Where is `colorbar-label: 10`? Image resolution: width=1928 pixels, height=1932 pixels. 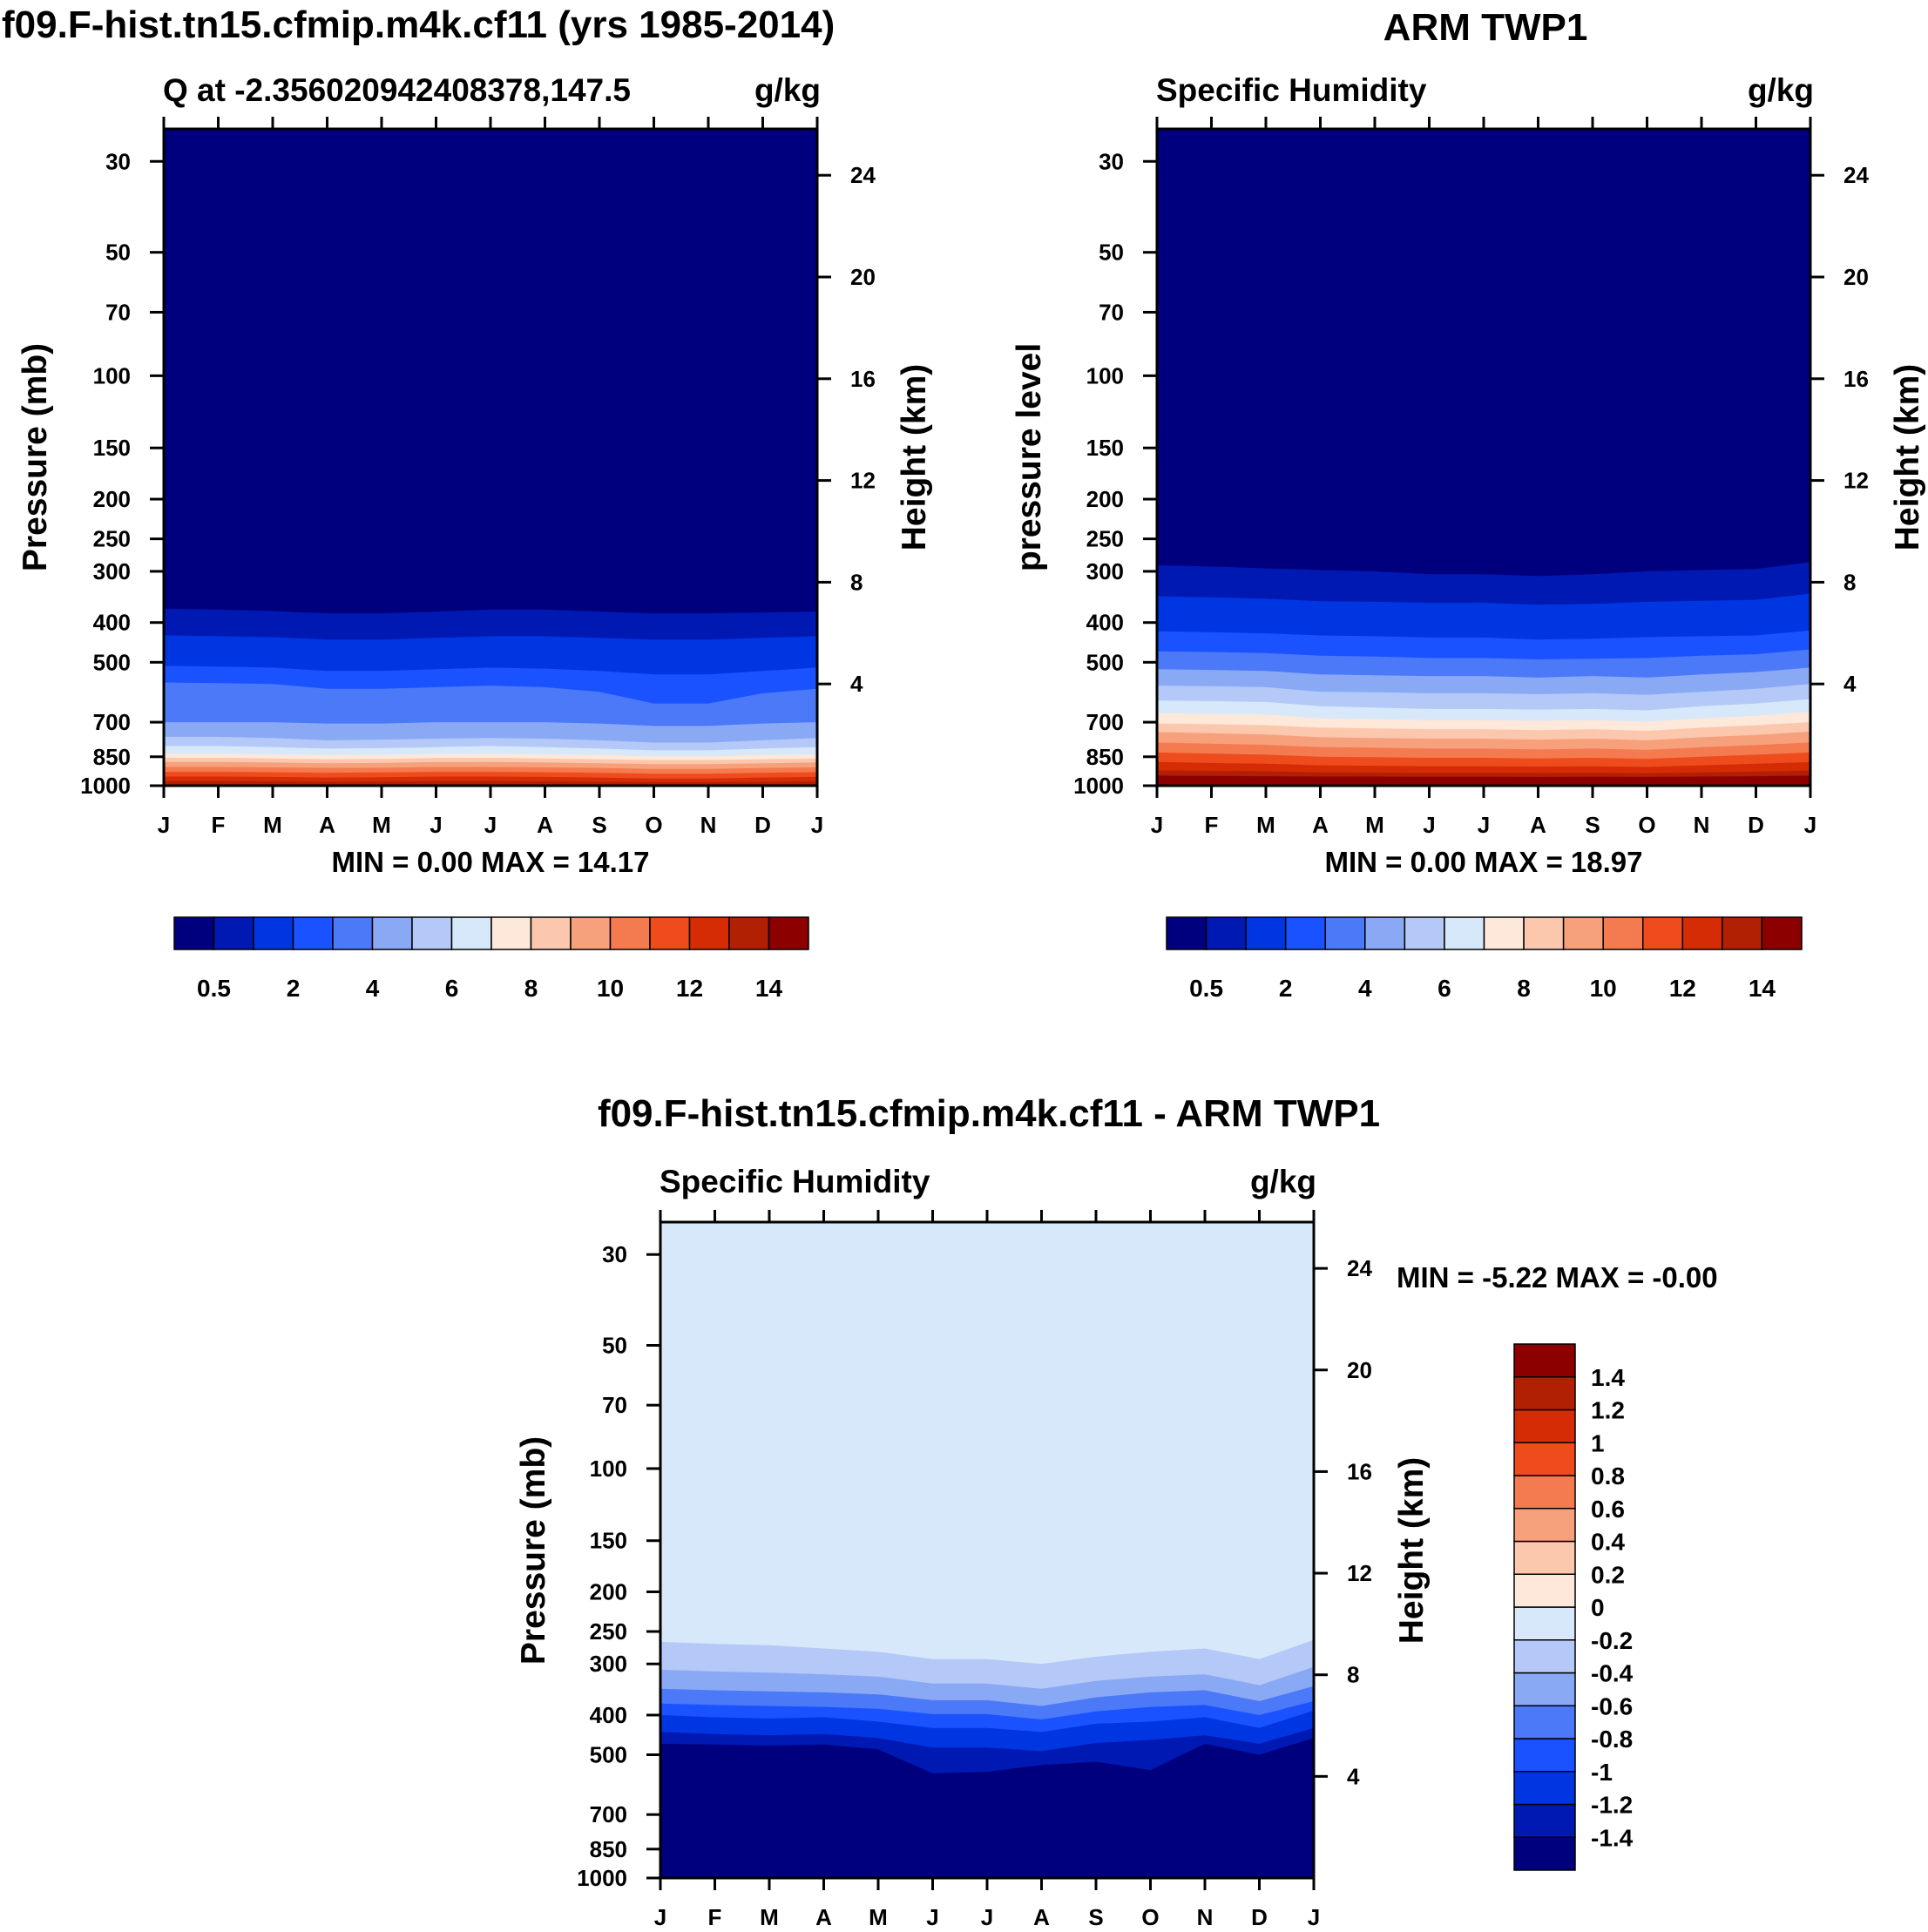 colorbar-label: 10 is located at coordinates (610, 988).